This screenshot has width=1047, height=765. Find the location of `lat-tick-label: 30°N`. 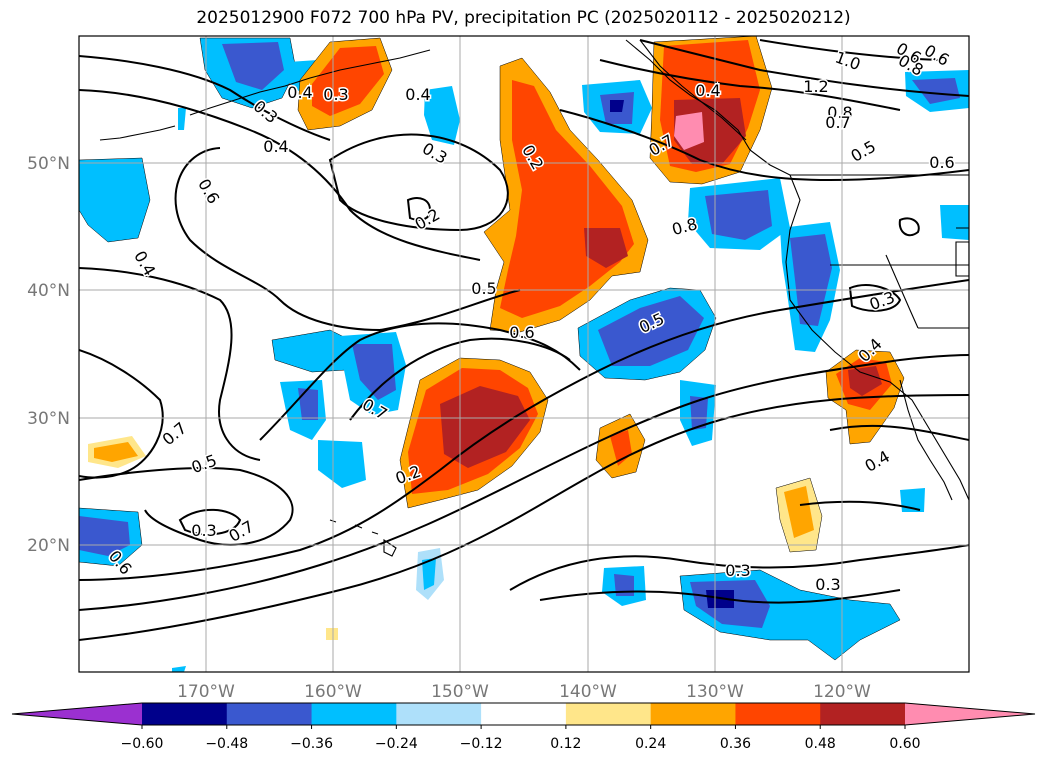

lat-tick-label: 30°N is located at coordinates (48, 419).